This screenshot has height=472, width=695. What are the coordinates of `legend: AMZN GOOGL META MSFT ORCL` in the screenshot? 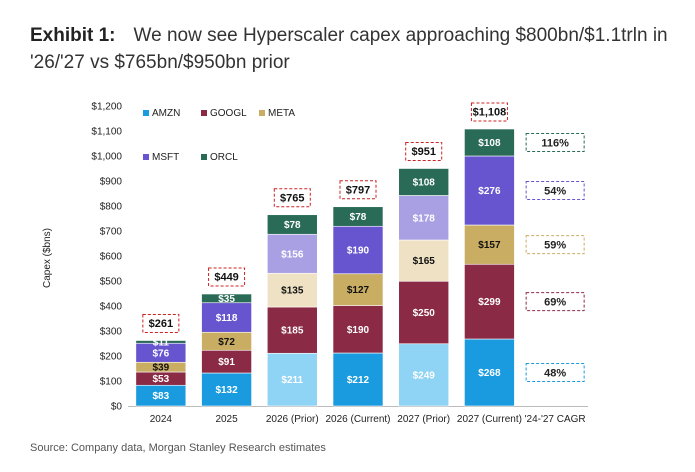 It's located at (219, 135).